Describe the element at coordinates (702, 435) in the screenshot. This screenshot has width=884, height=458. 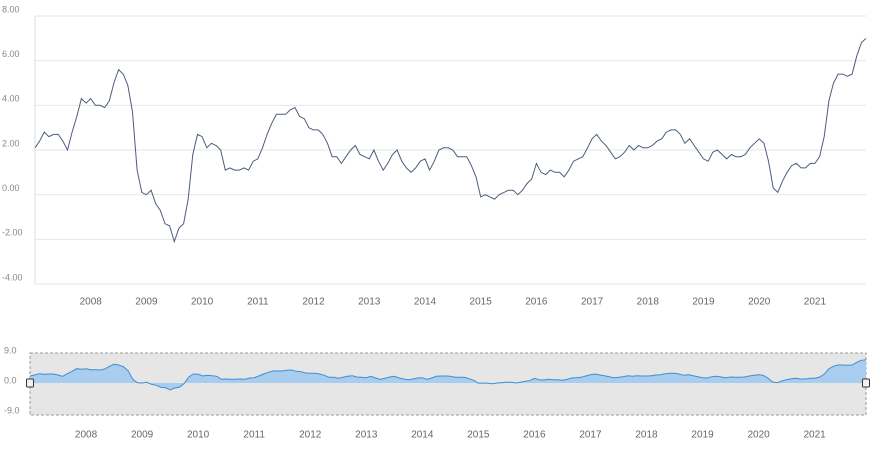
I see `navigator-x-tick-label: 2019` at that location.